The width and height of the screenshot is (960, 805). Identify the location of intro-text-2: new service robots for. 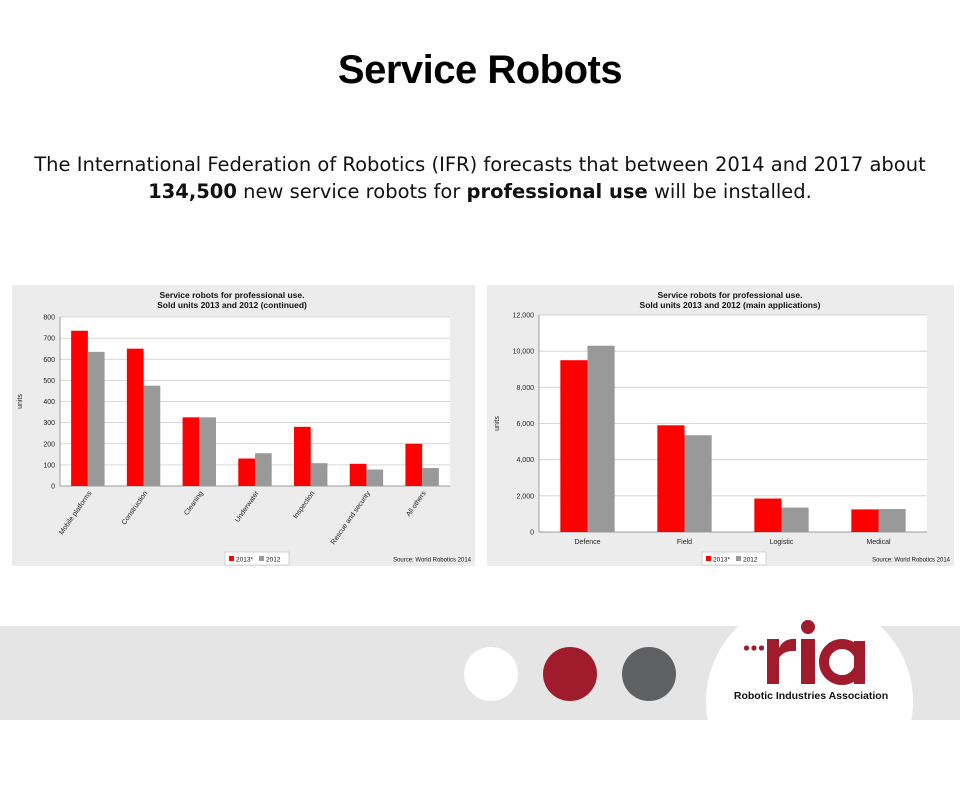
(351, 191).